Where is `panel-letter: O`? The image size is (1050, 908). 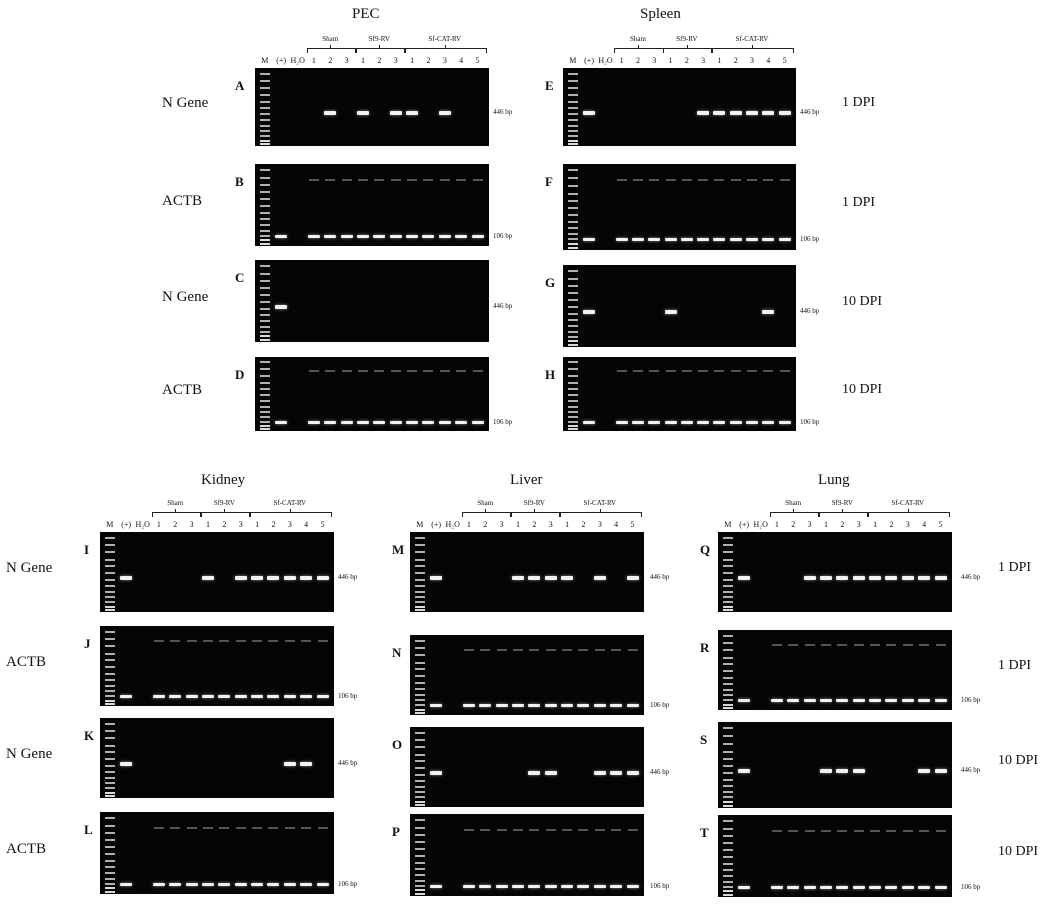
panel-letter: O is located at coordinates (397, 744).